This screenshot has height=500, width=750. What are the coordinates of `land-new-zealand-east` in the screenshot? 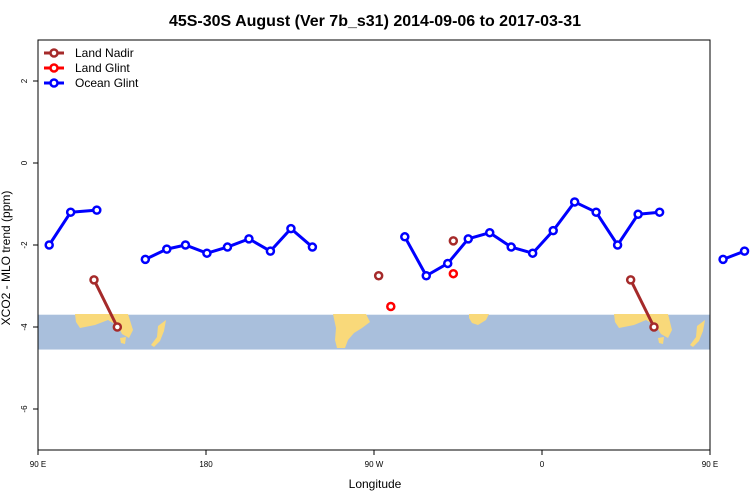 It's located at (697, 333).